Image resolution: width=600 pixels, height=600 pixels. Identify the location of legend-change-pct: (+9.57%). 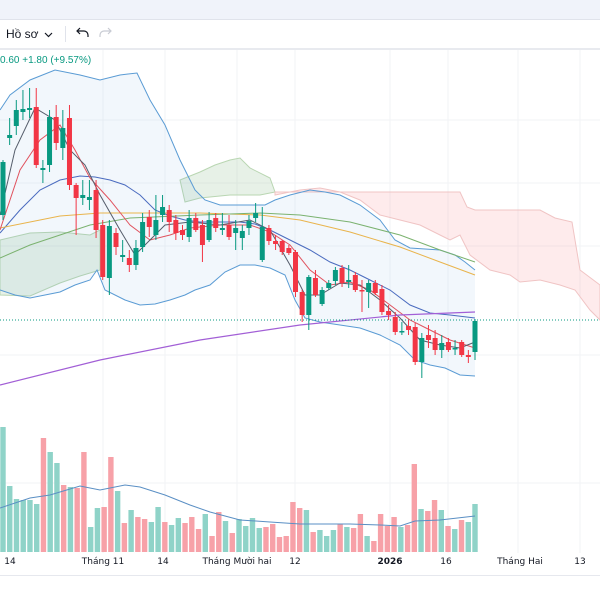
(71, 60).